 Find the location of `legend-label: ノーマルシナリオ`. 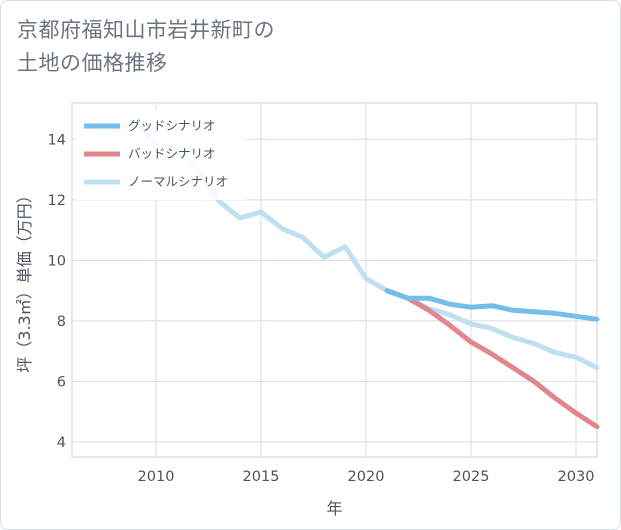

legend-label: ノーマルシナリオ is located at coordinates (178, 181).